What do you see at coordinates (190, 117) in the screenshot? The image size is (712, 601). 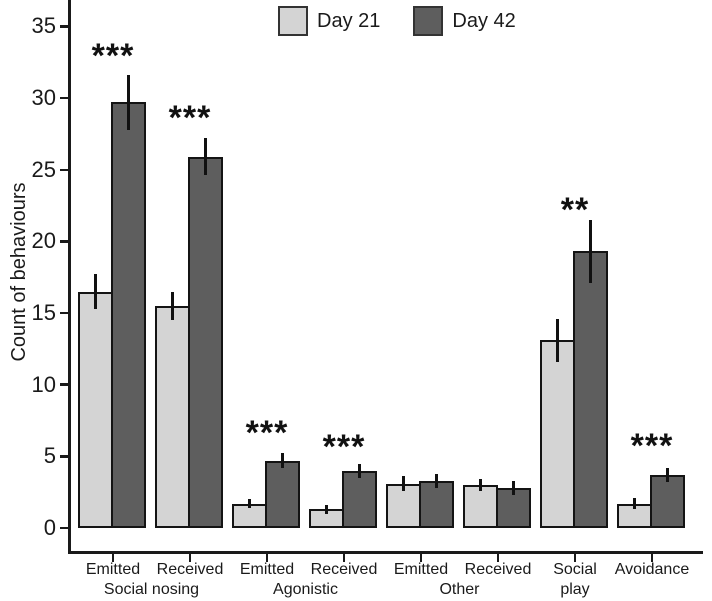 I see `significance-stars-group-1: ***` at bounding box center [190, 117].